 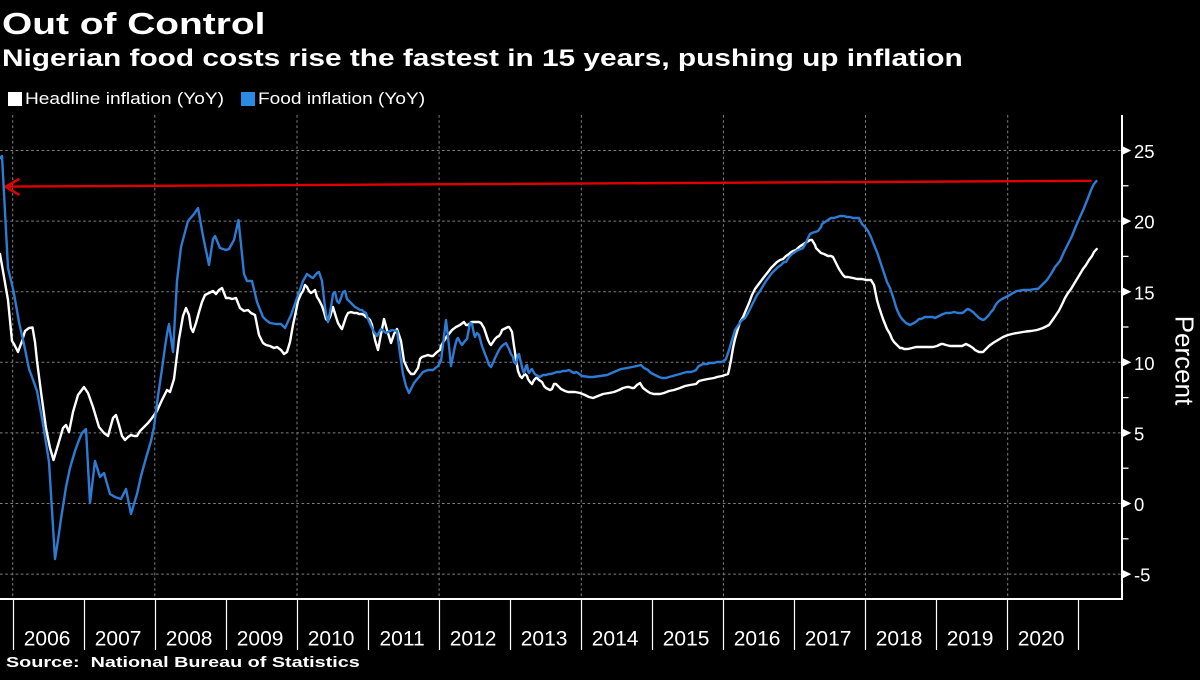 I want to click on svg-text: 2011, so click(x=402, y=639).